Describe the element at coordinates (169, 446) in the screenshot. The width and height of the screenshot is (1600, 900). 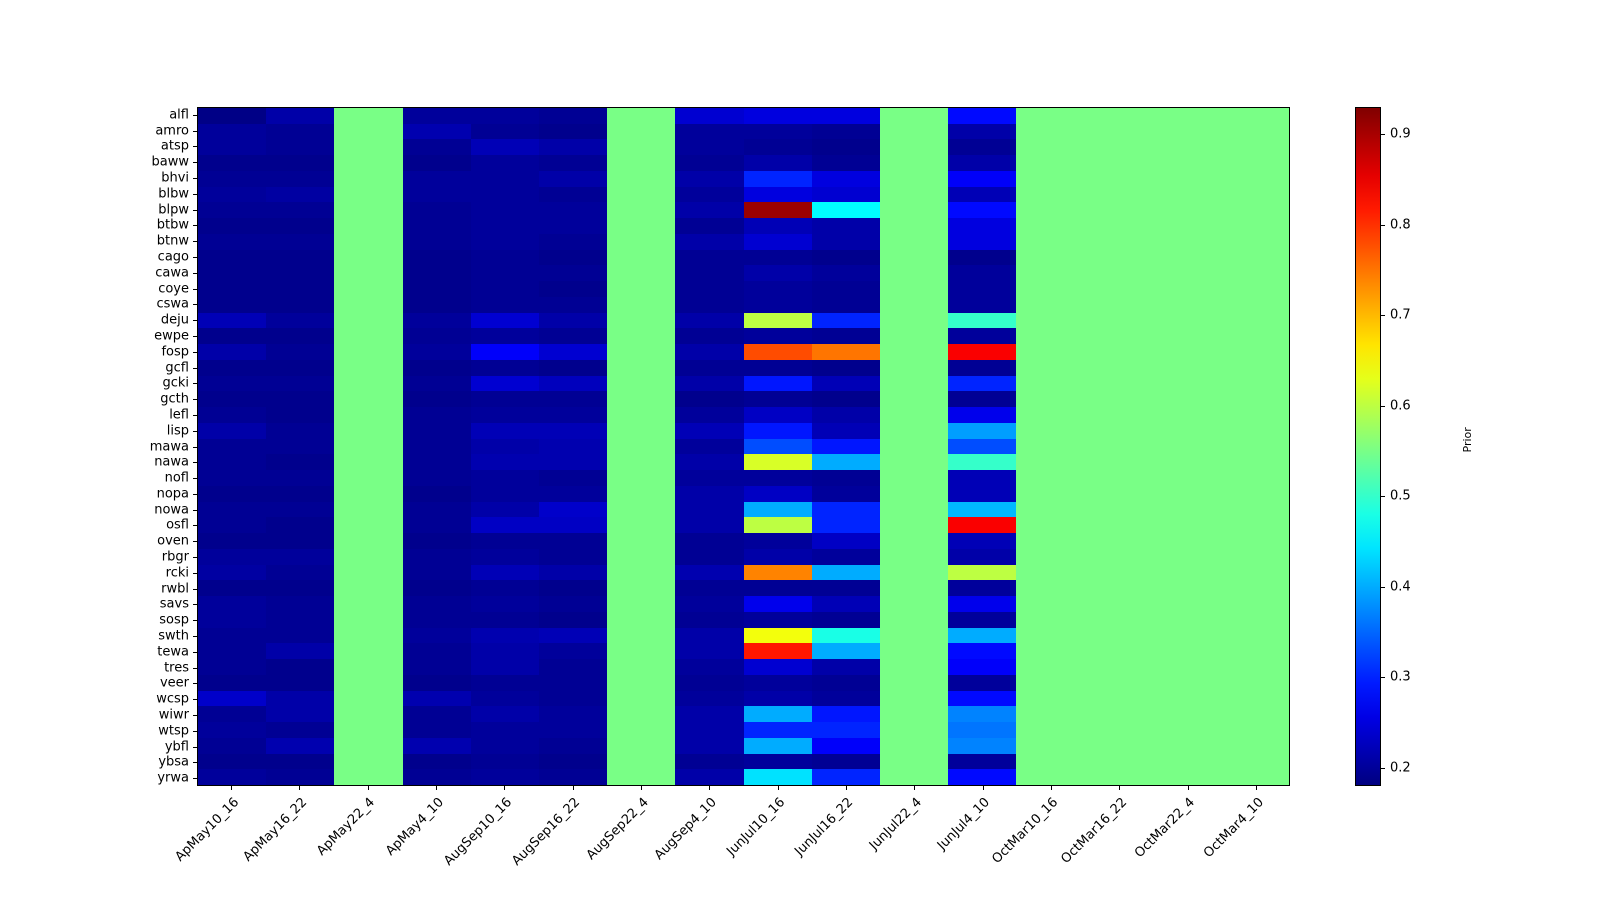
I see `y-tick-label: mawa` at that location.